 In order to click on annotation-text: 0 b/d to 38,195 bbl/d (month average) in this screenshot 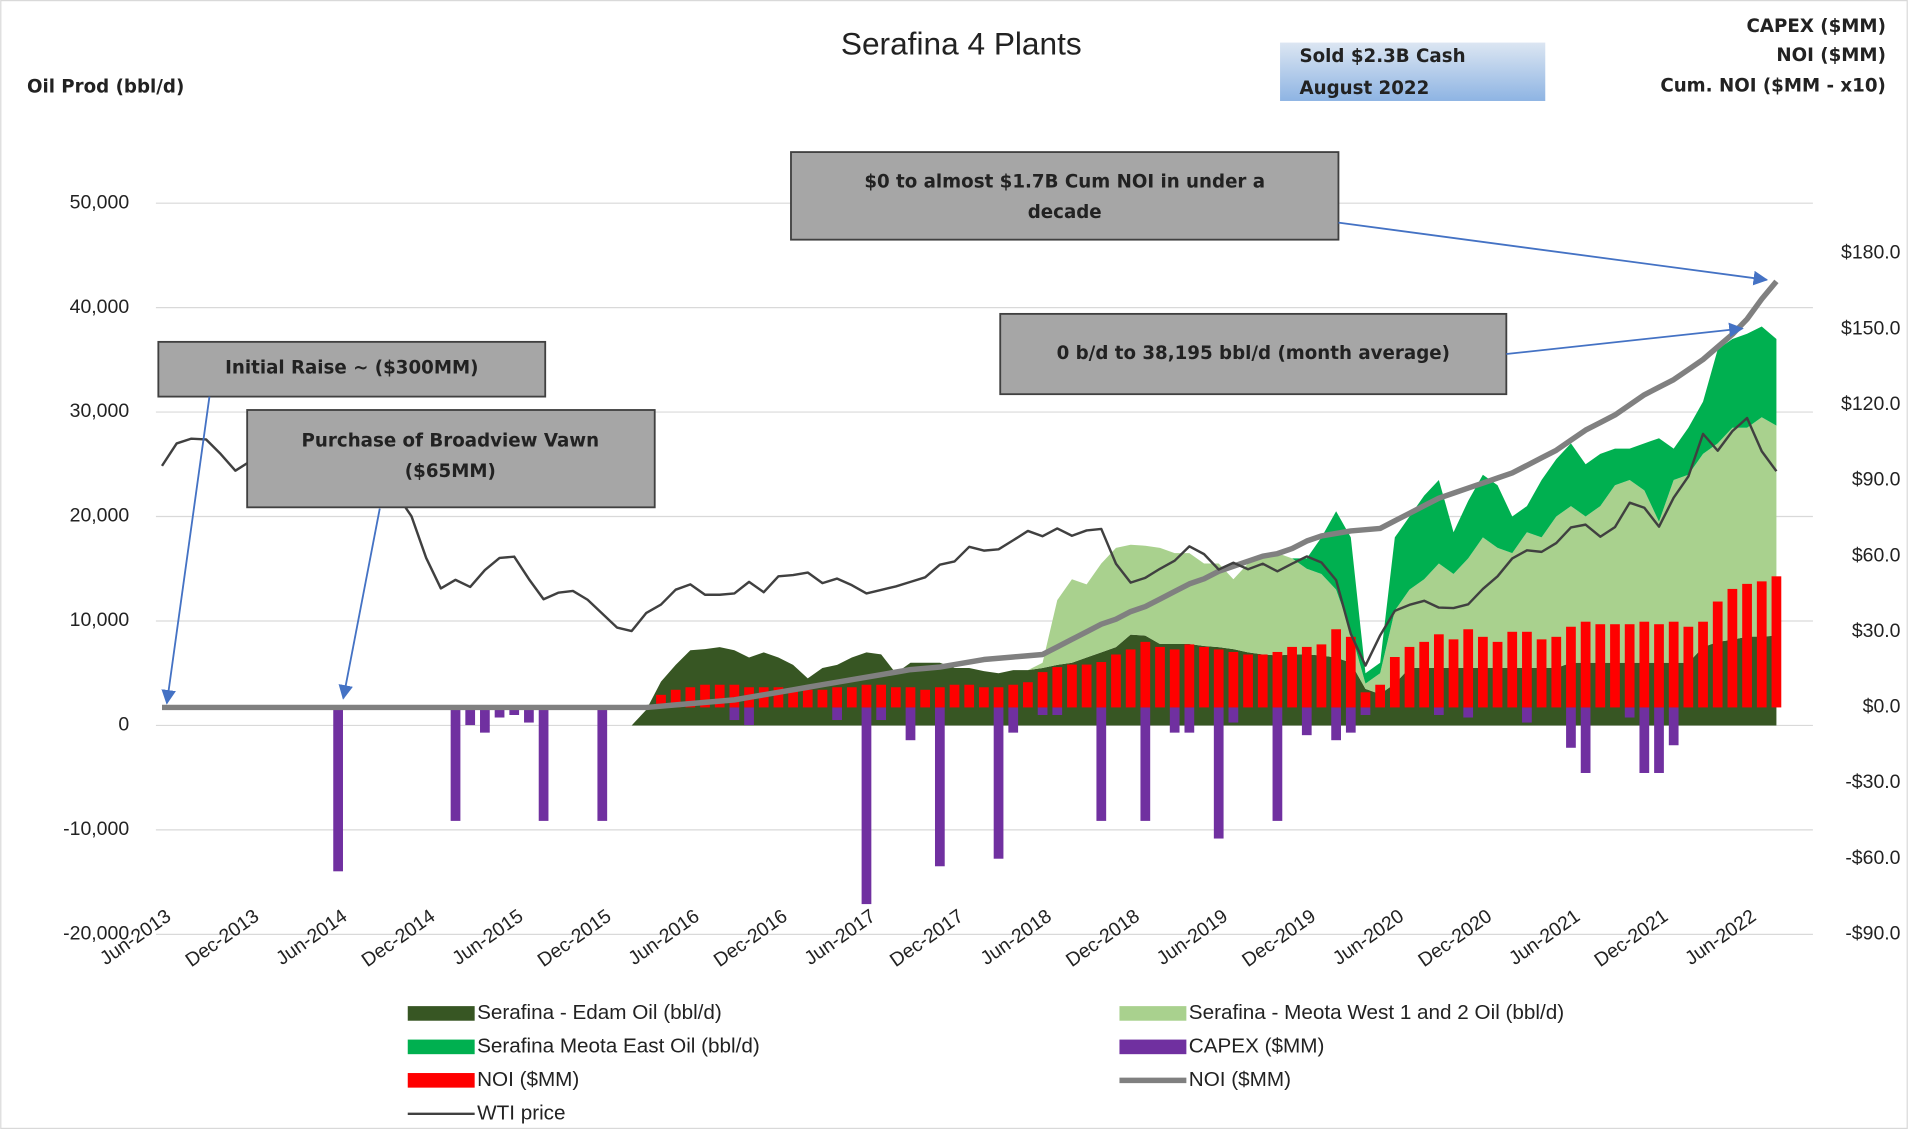, I will do `click(1253, 353)`.